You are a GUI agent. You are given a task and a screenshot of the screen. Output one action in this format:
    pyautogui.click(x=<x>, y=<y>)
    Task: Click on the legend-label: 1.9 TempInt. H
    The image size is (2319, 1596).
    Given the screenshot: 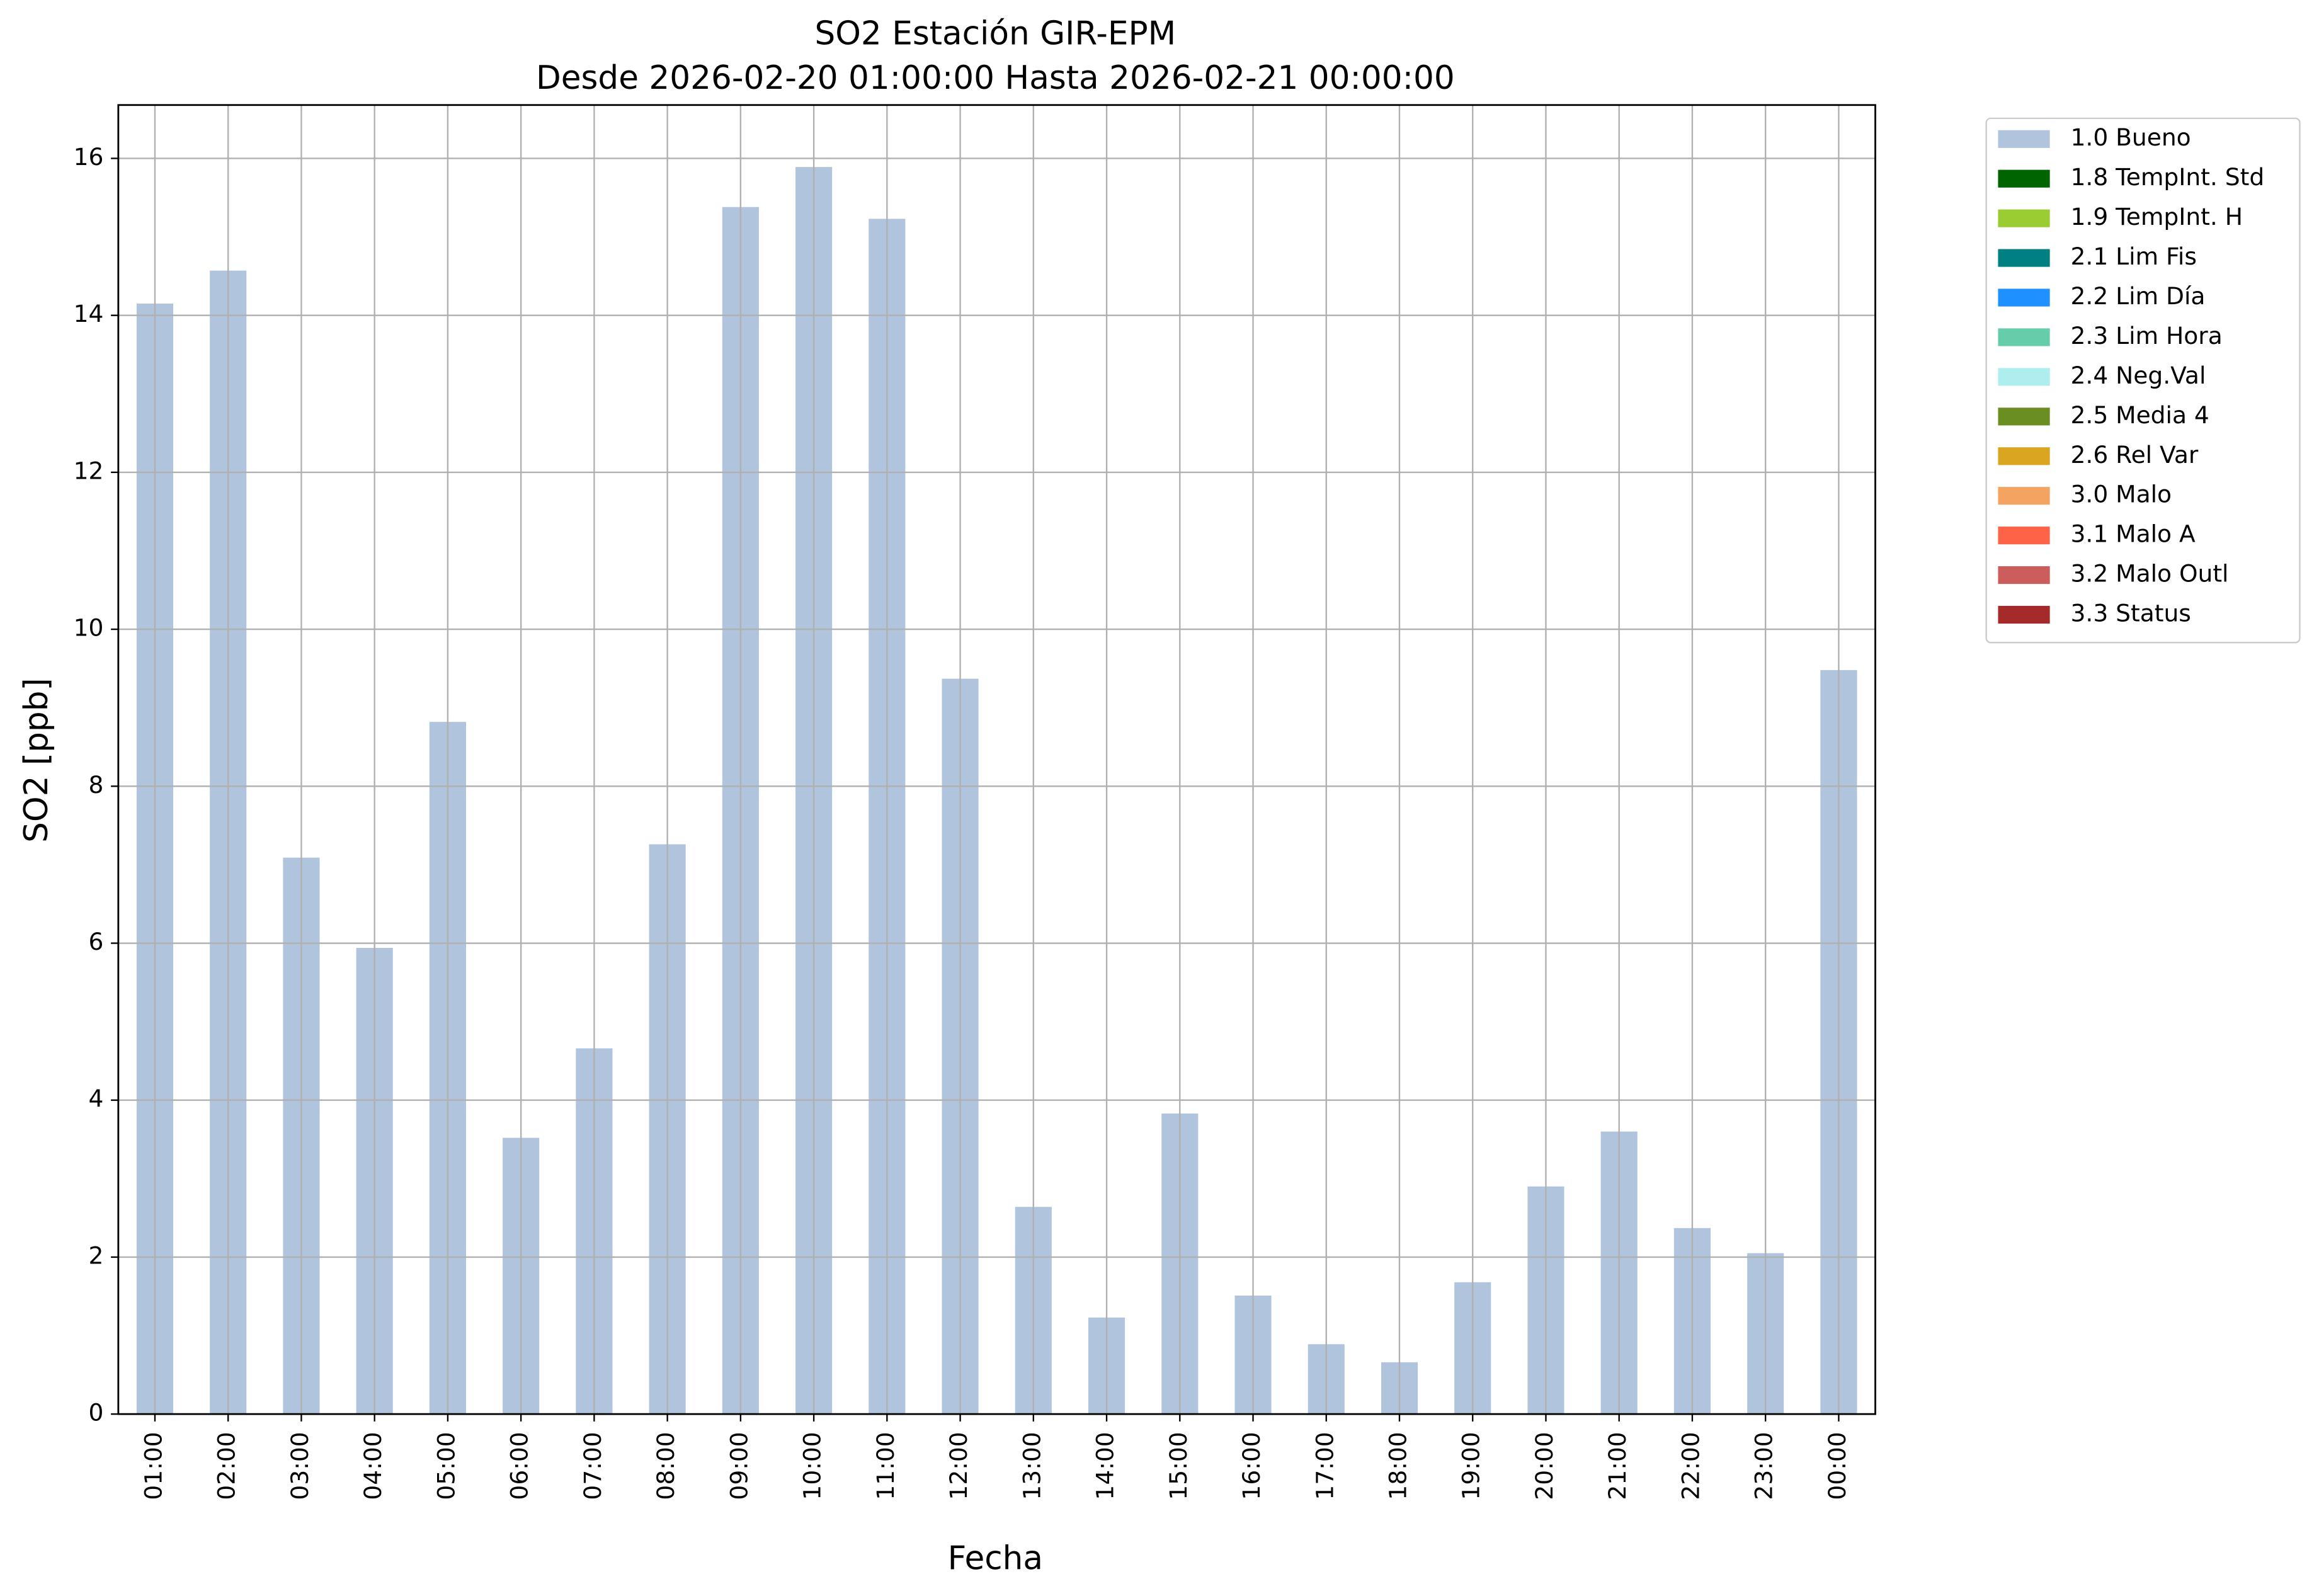 What is the action you would take?
    pyautogui.click(x=2157, y=217)
    